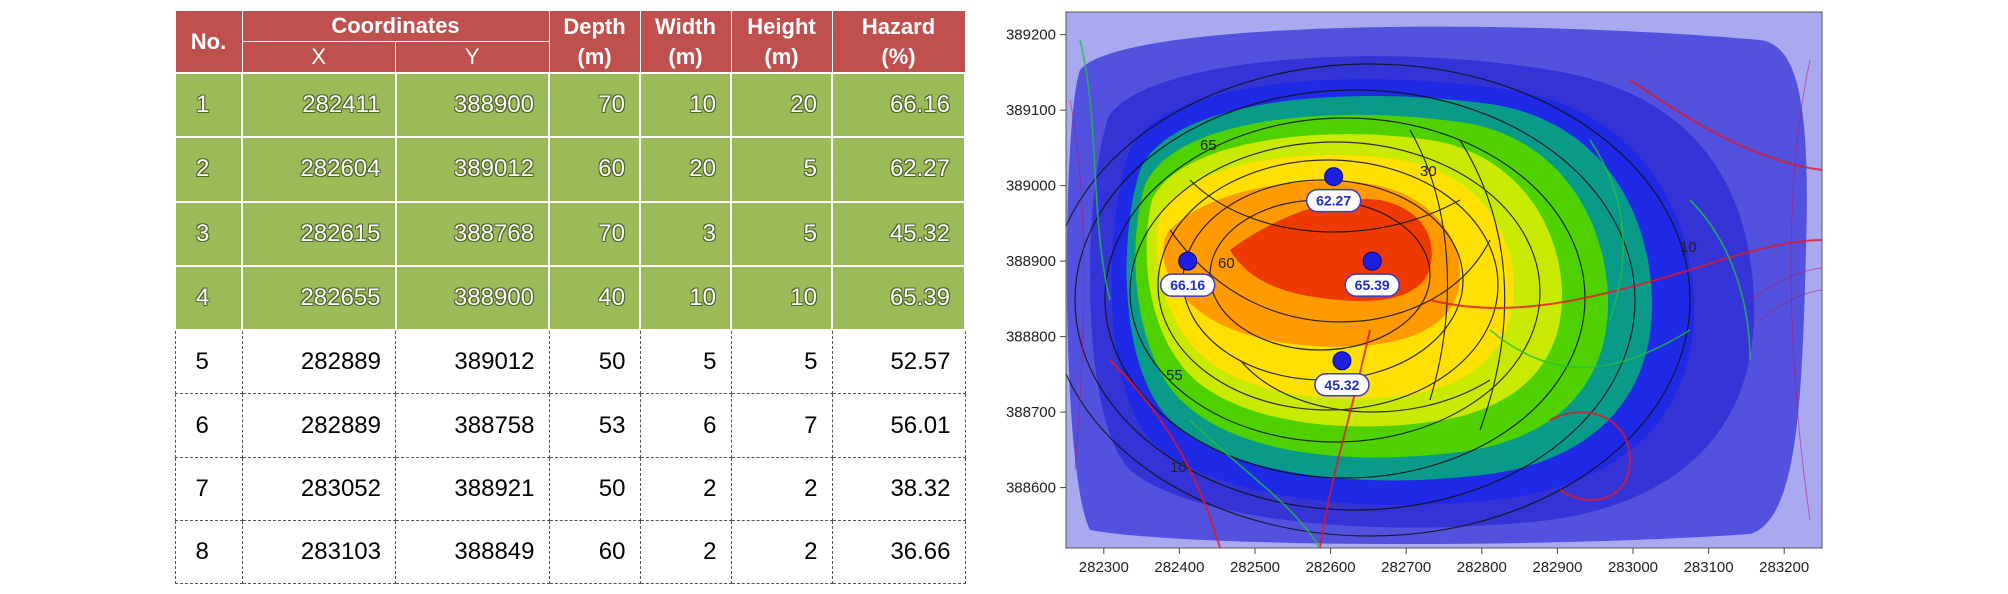 The image size is (2008, 594). Describe the element at coordinates (781, 105) in the screenshot. I see `cell-height: 20` at that location.